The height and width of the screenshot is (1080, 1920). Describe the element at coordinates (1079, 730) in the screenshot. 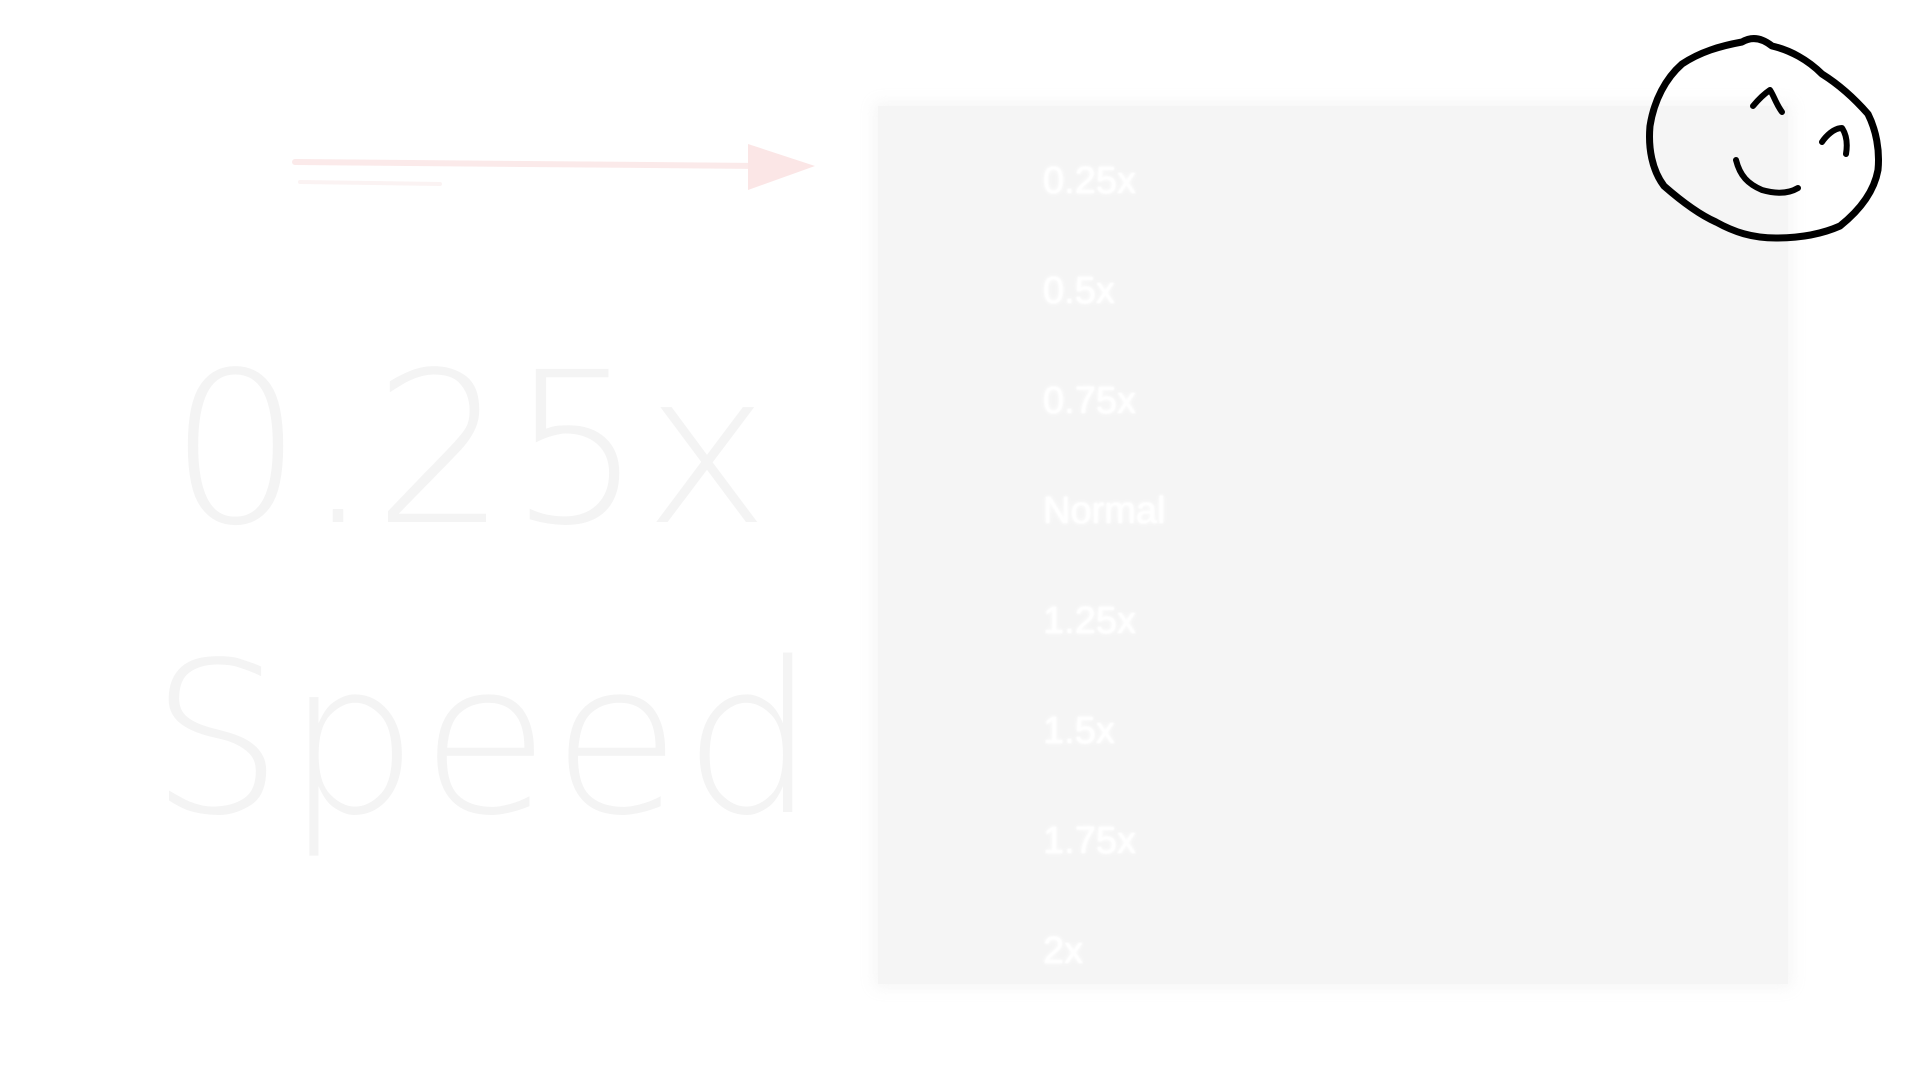

I see `speed-option-label: 1.5x` at that location.